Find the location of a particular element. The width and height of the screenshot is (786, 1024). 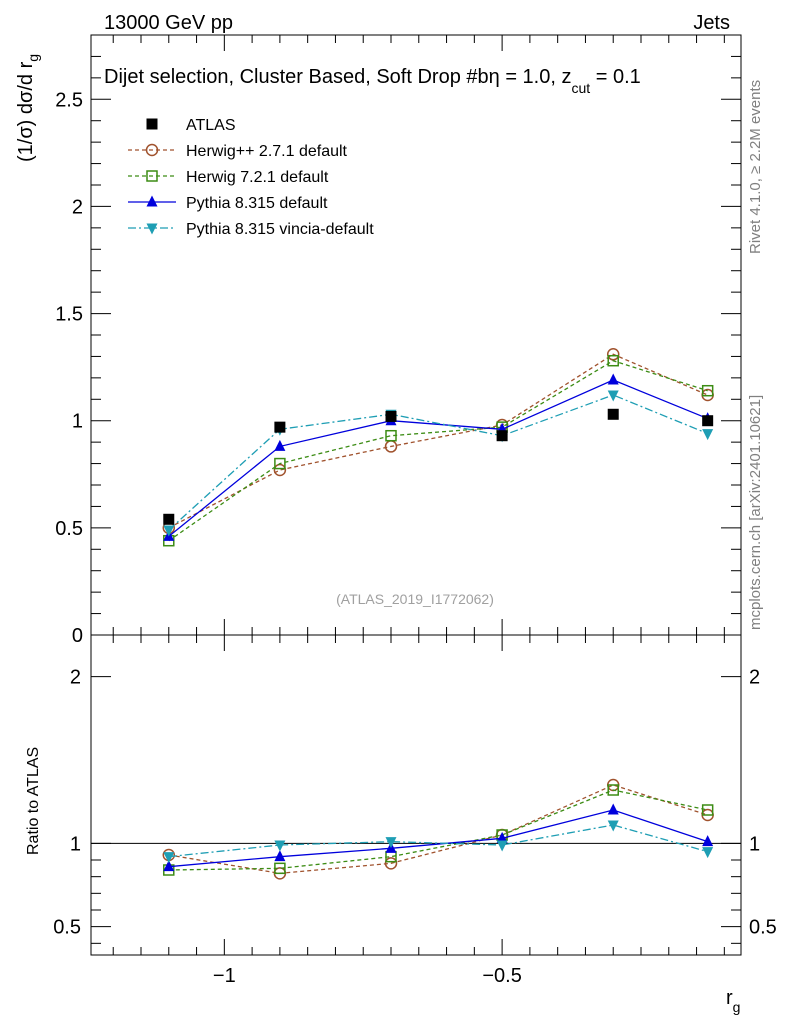

series-line-ratio-pythia-8-315-vincia-default is located at coordinates (438, 841).